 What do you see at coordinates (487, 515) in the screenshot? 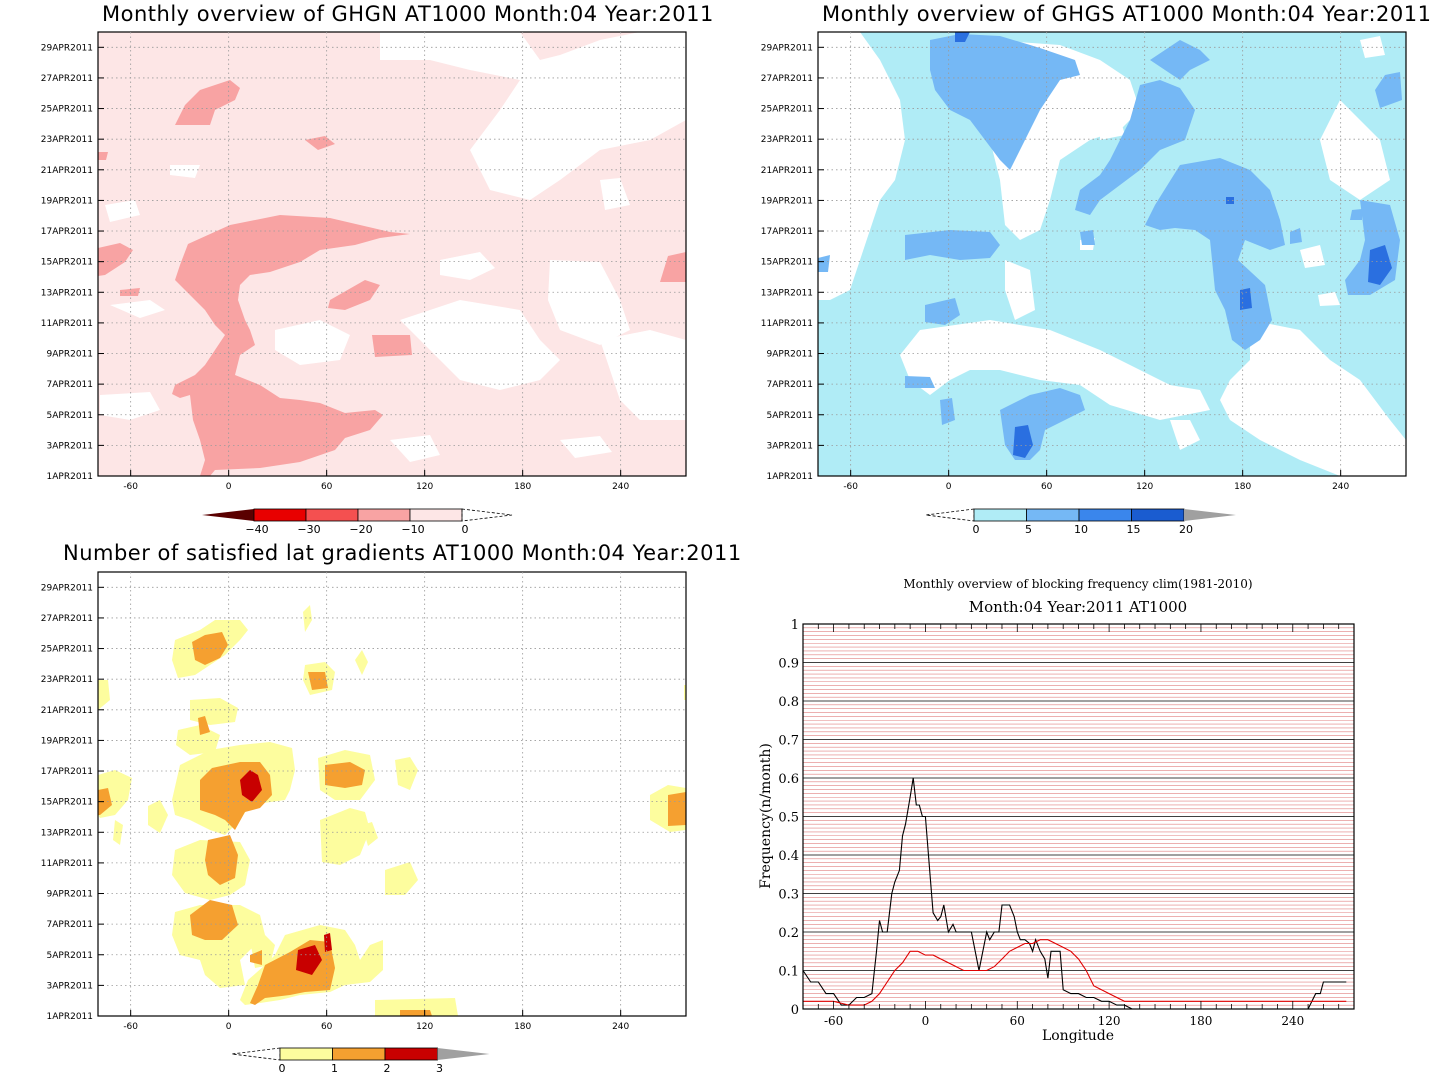
I see `colorbar-triangle-high` at bounding box center [487, 515].